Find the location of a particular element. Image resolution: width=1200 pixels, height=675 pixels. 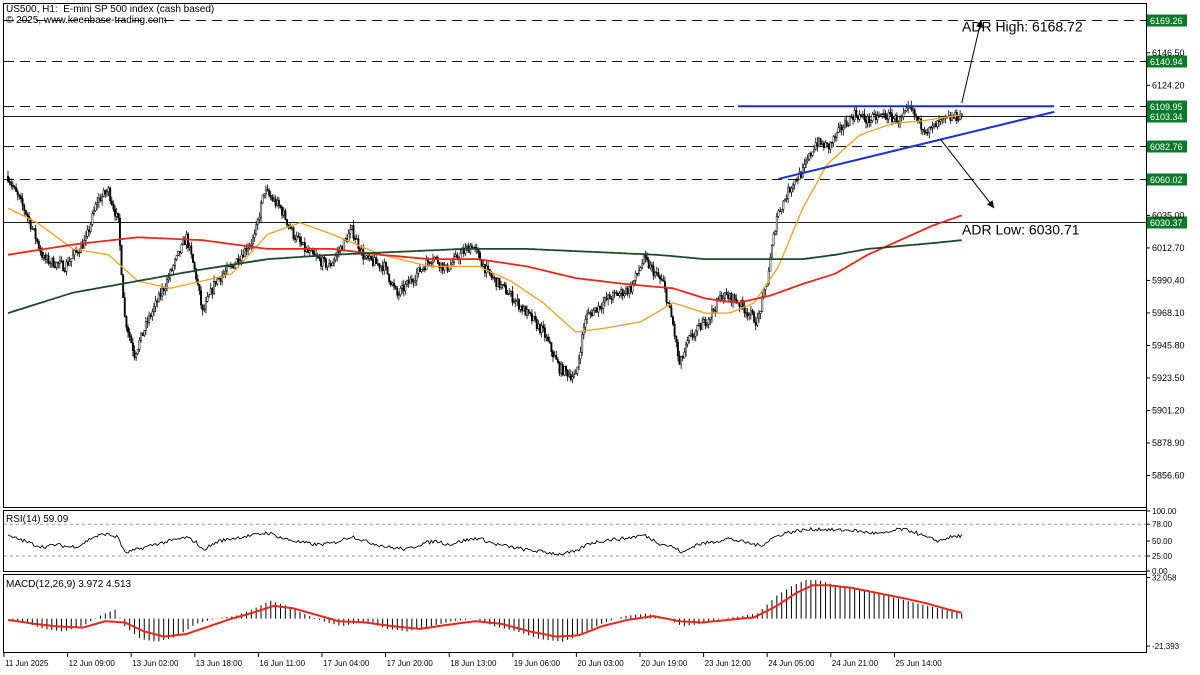

level-price-label-6: 6030.37 is located at coordinates (1166, 223).